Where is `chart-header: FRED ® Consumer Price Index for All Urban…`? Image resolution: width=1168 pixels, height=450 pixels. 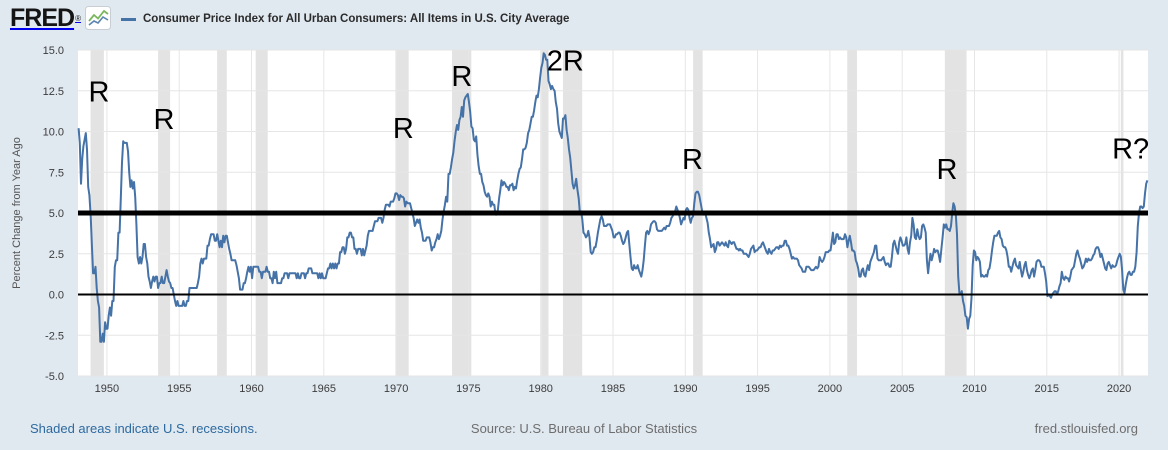 chart-header: FRED ® Consumer Price Index for All Urban… is located at coordinates (584, 19).